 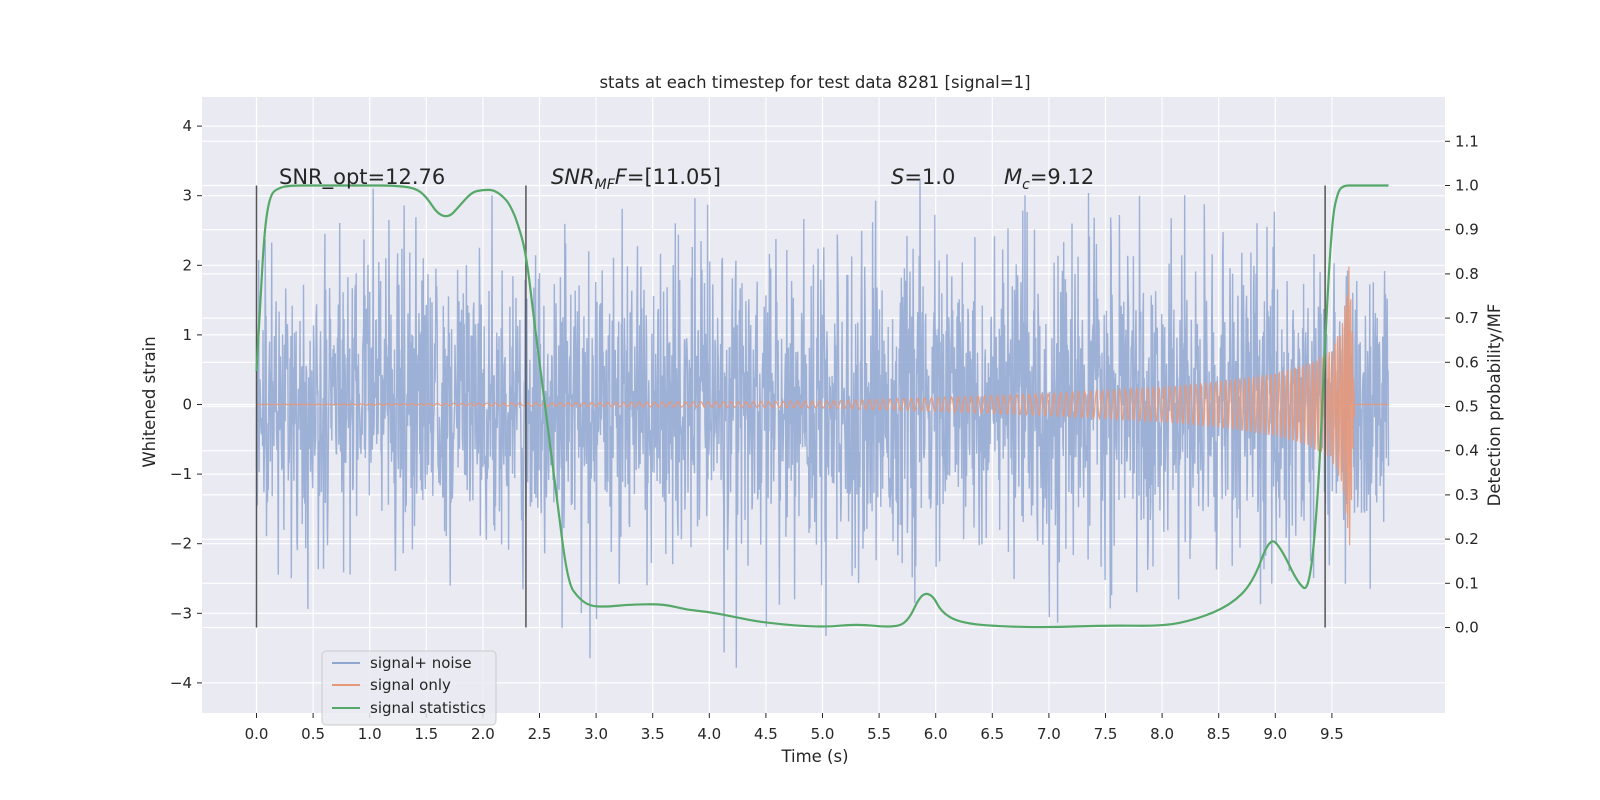 I want to click on x-tick-label: 7.5, so click(x=1106, y=734).